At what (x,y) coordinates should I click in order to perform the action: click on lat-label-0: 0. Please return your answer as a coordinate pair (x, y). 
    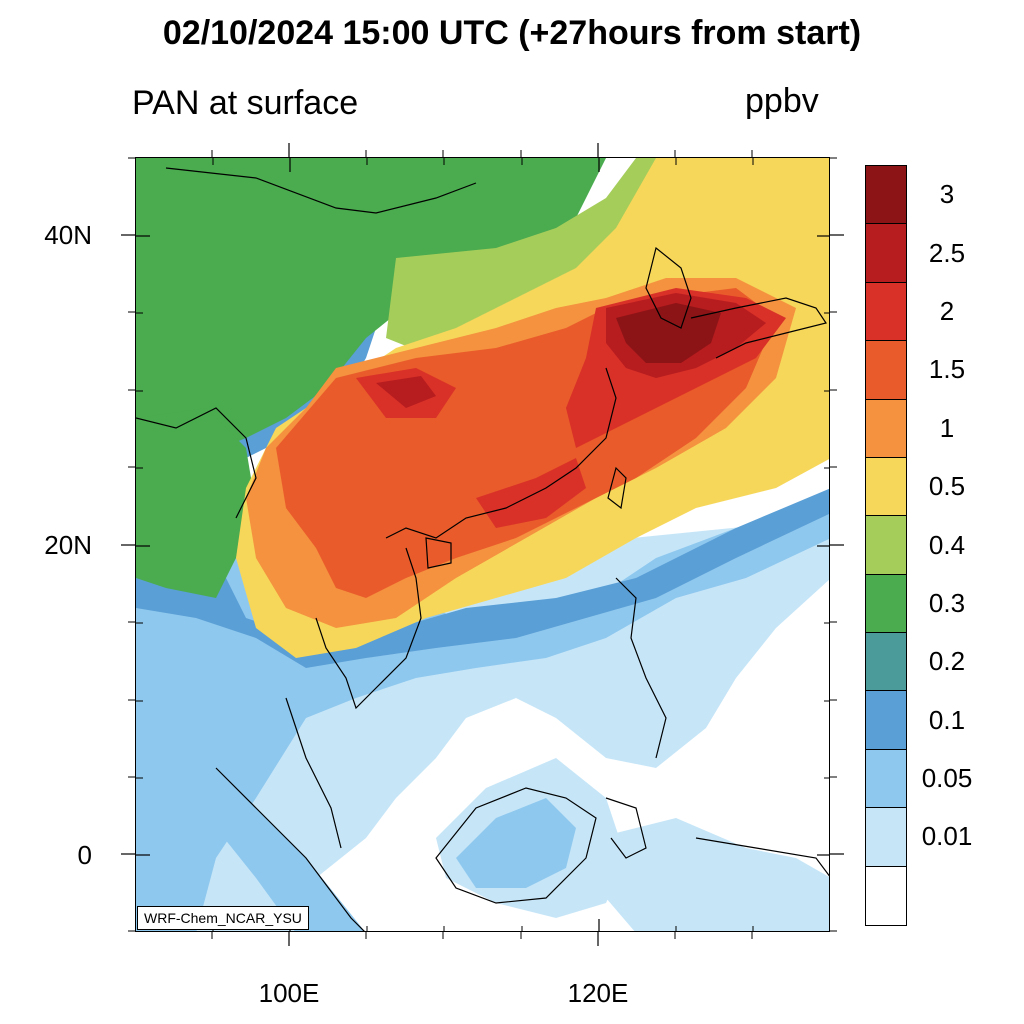
    Looking at the image, I should click on (84, 855).